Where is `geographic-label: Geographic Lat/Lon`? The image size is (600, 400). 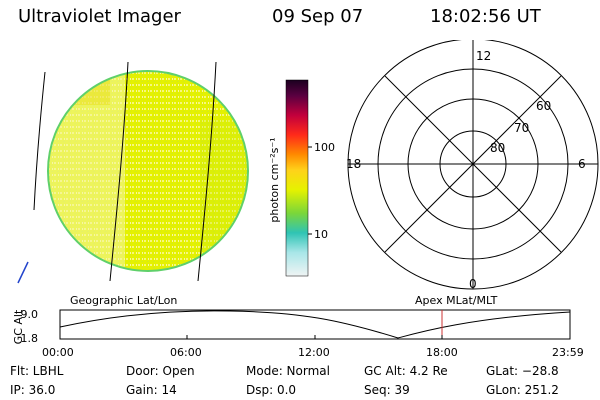
geographic-label: Geographic Lat/Lon is located at coordinates (124, 300).